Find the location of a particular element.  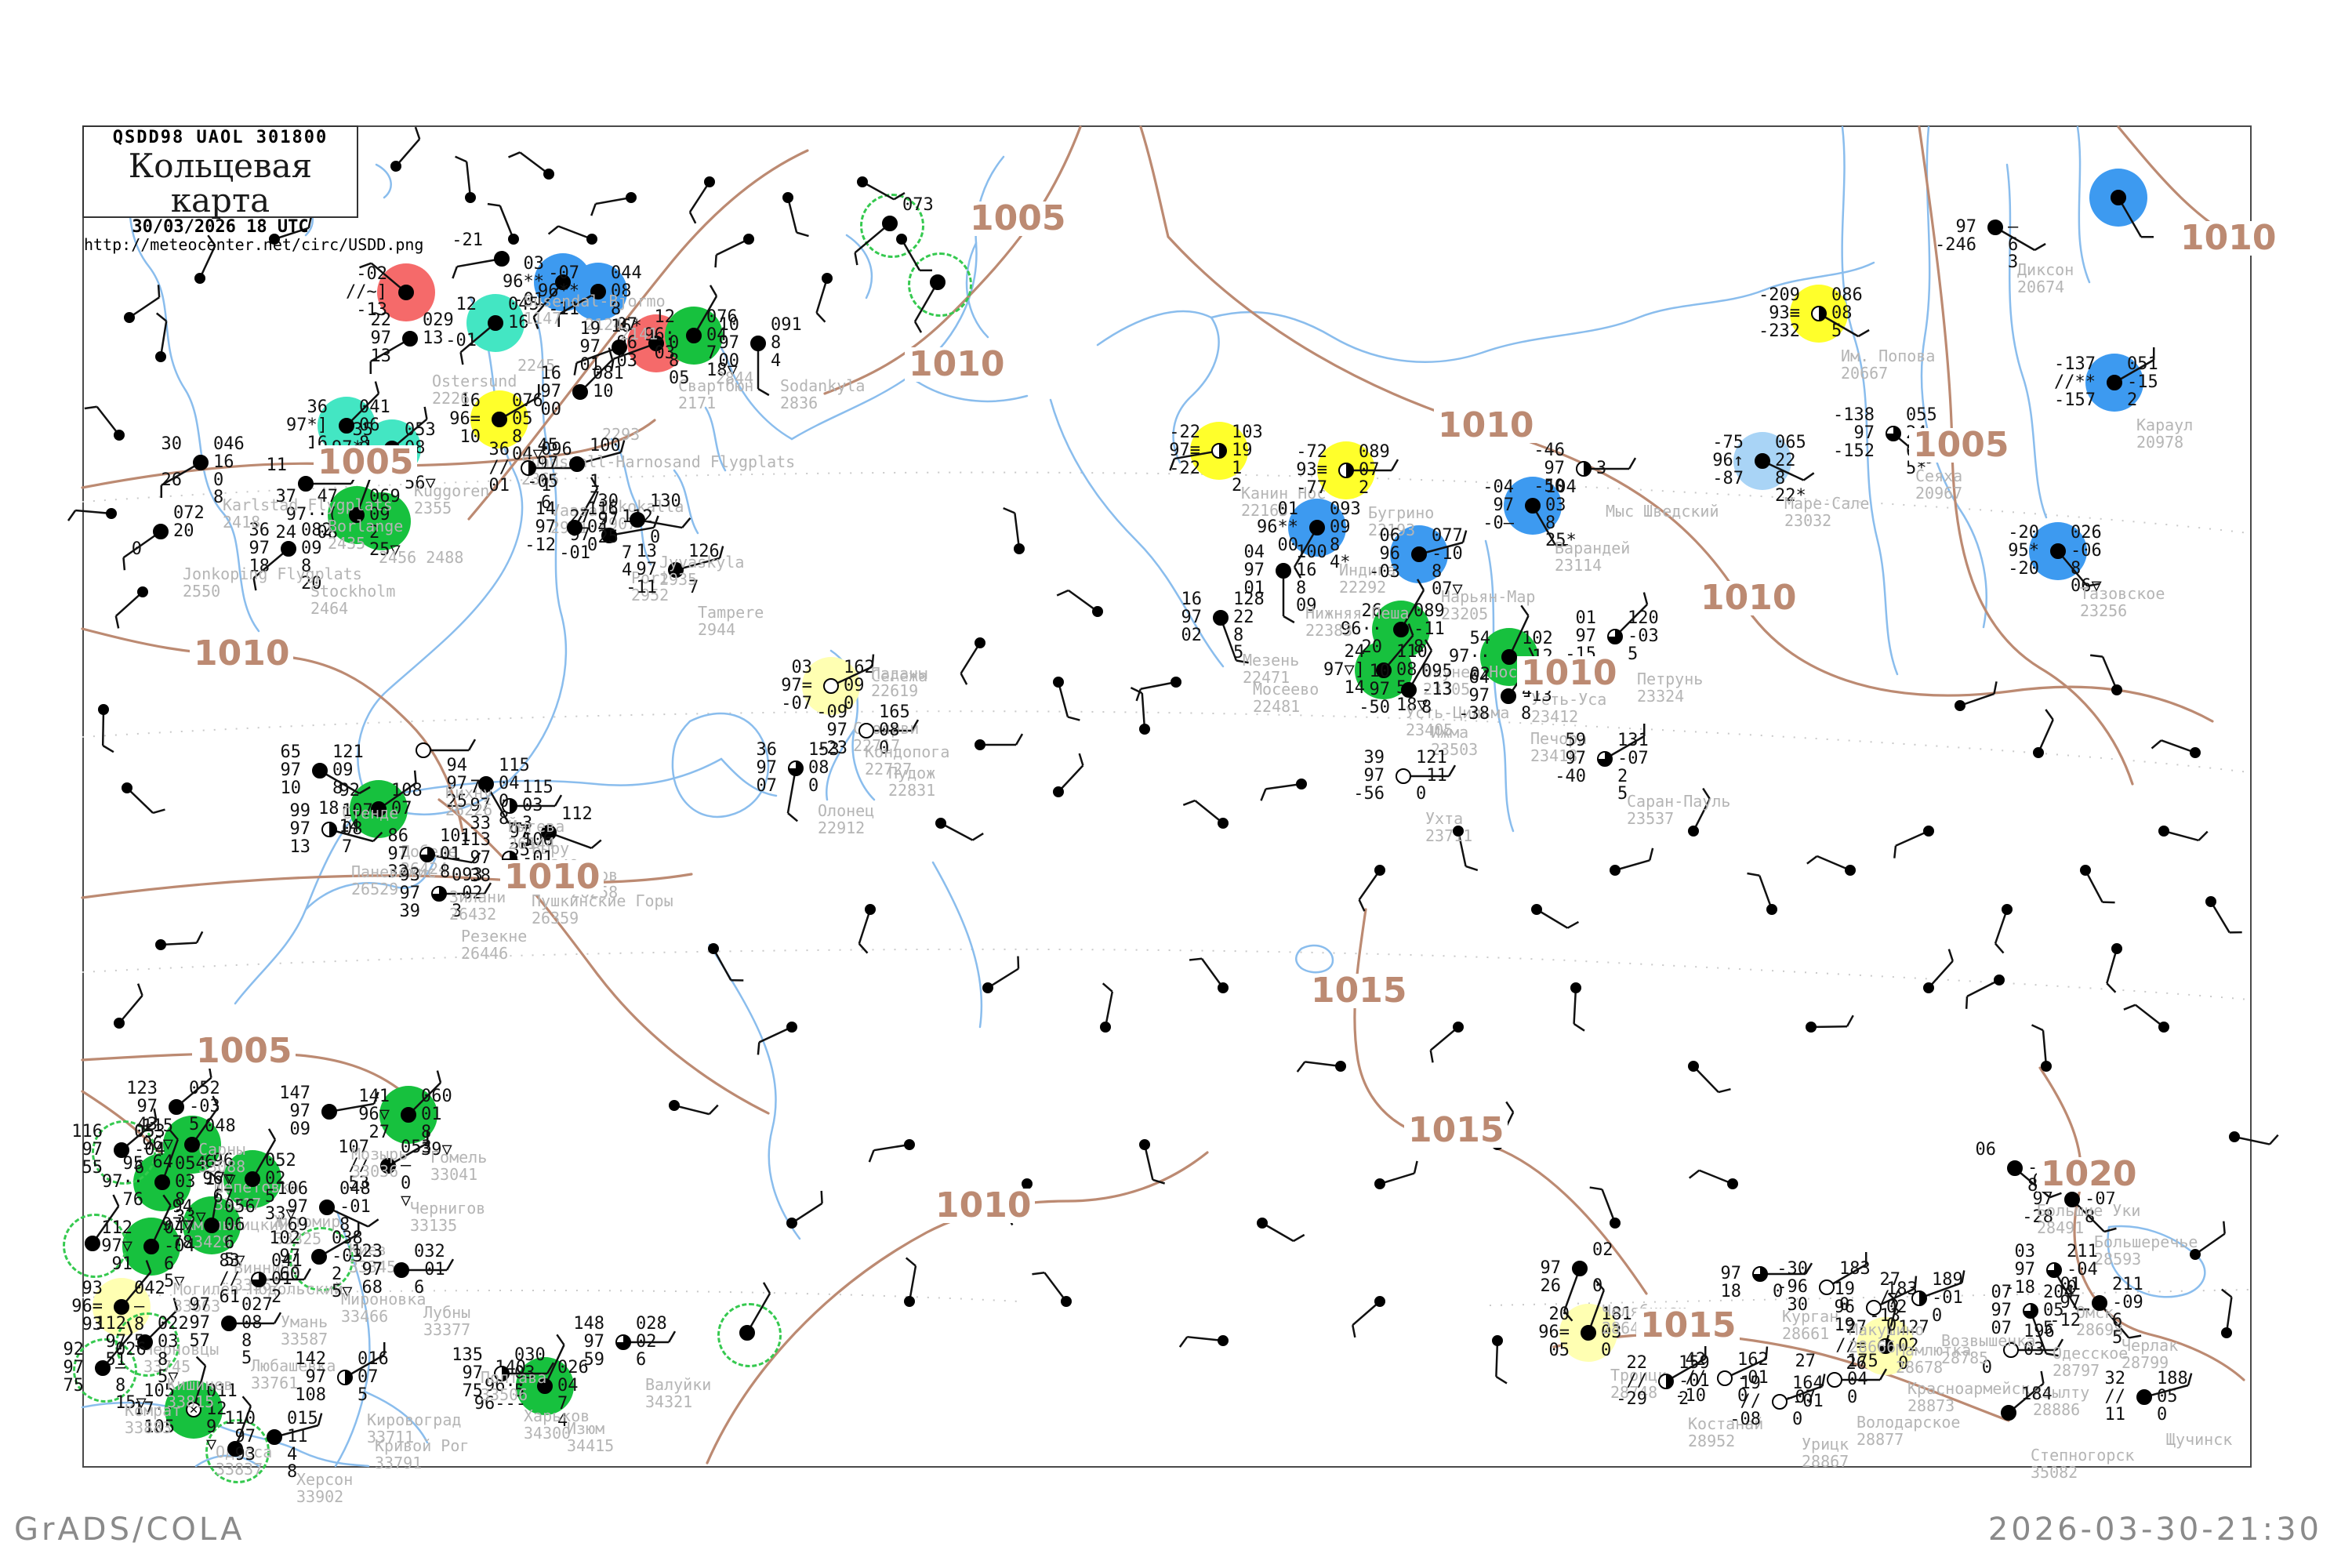

station-cloud: 1 is located at coordinates (546, 485).